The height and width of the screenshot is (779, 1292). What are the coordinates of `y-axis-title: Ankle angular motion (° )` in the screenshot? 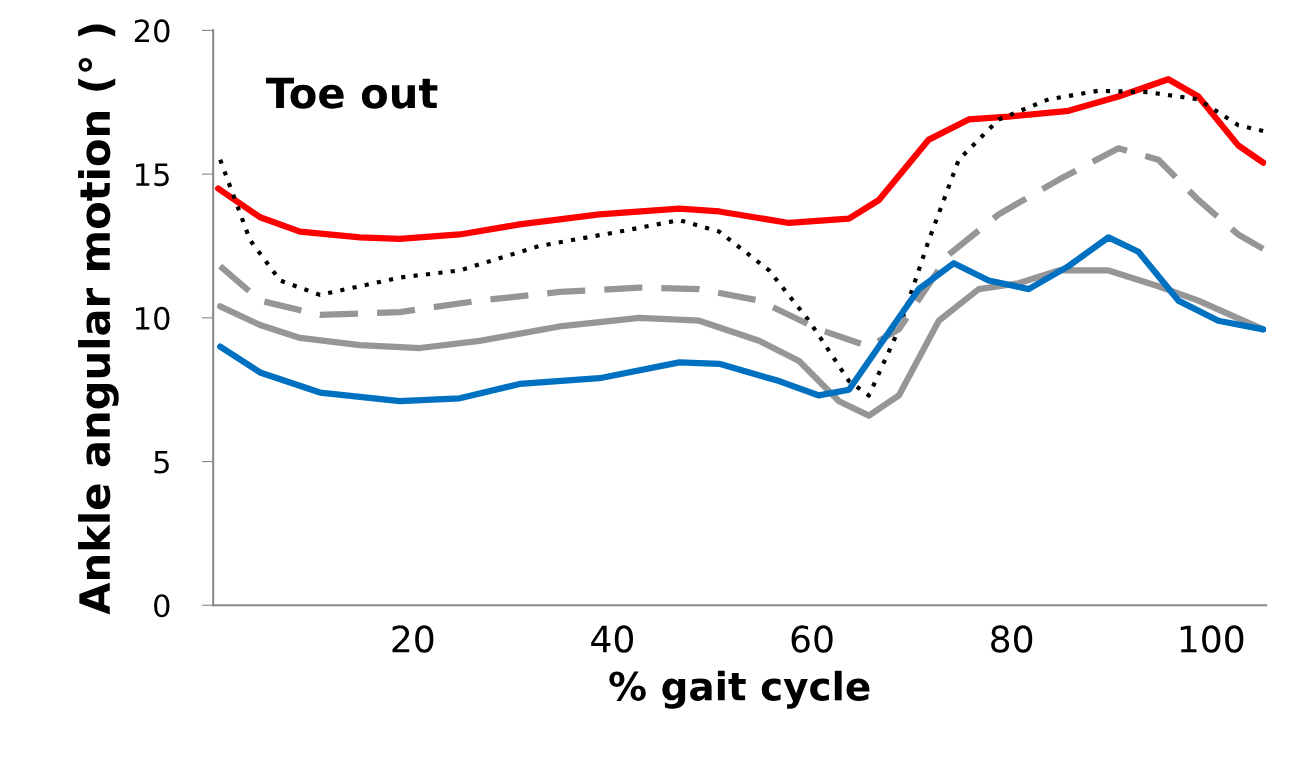 It's located at (98, 319).